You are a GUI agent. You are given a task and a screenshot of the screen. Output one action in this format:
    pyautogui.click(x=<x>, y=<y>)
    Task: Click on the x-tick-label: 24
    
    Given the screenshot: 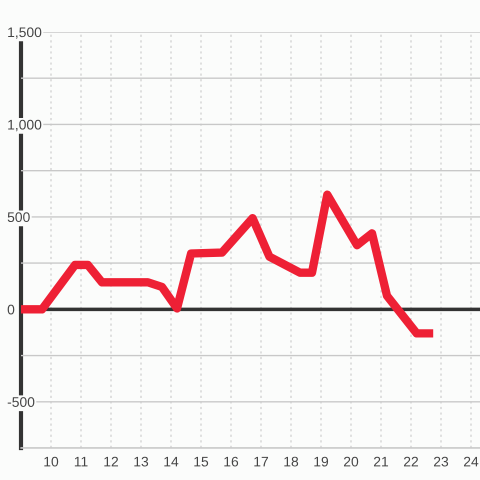 What is the action you would take?
    pyautogui.click(x=471, y=461)
    